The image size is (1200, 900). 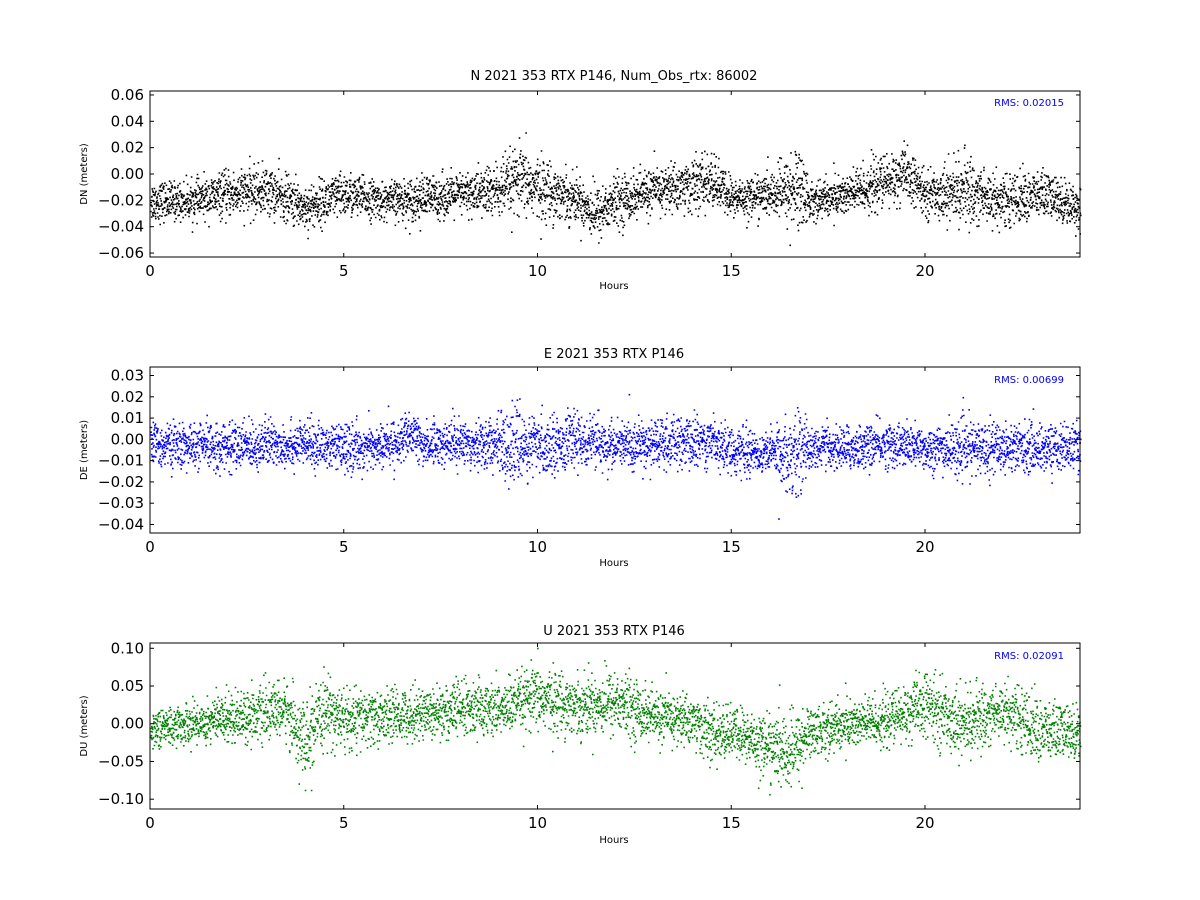 What do you see at coordinates (84, 725) in the screenshot?
I see `y-axis-label: DU (meters)` at bounding box center [84, 725].